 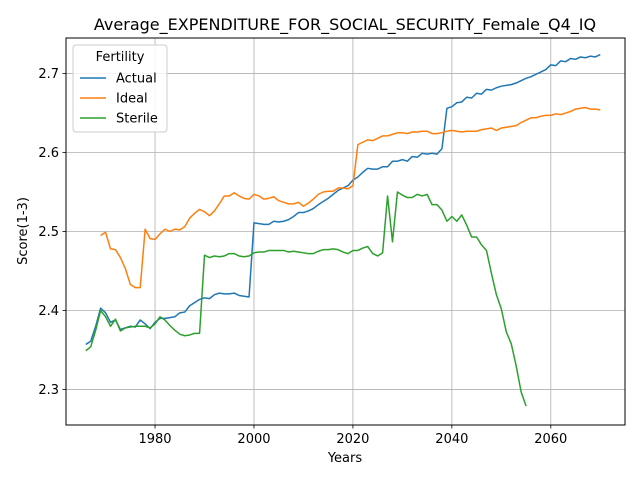 What do you see at coordinates (23, 231) in the screenshot?
I see `y-axis-title: Score(1-3)` at bounding box center [23, 231].